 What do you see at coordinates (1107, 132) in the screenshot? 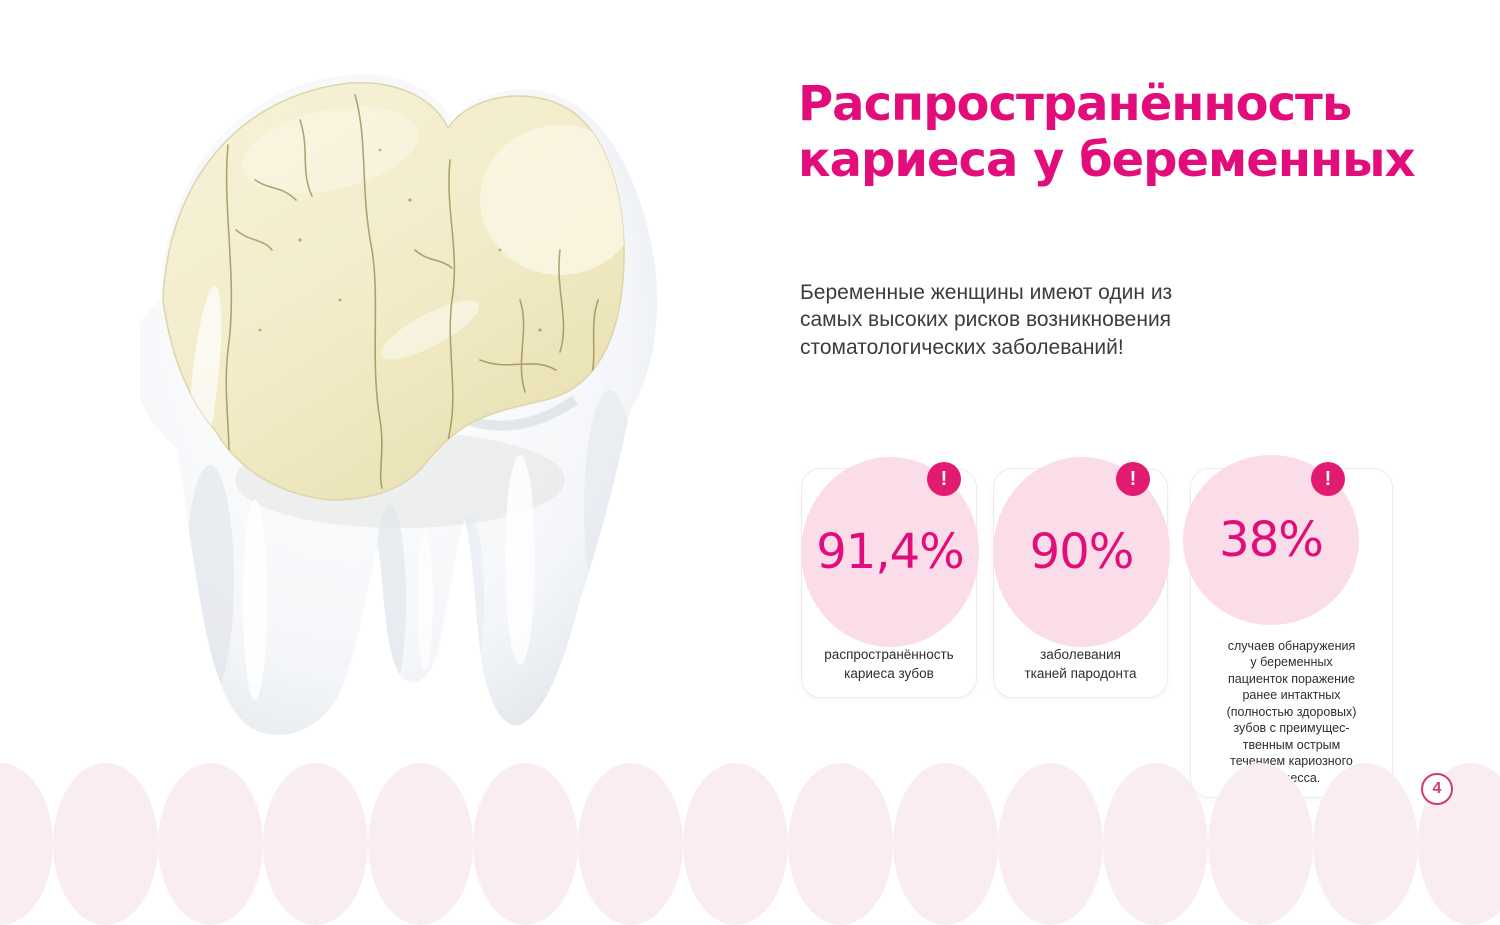
I see `slide-title: Распространённость кариеса у беременных` at bounding box center [1107, 132].